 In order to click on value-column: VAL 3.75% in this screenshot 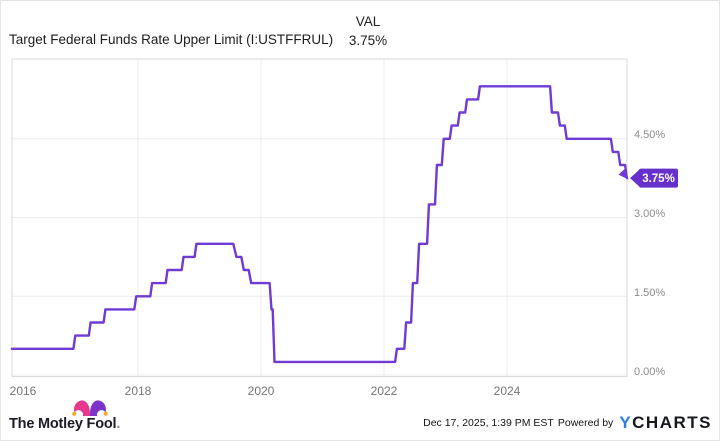, I will do `click(368, 31)`.